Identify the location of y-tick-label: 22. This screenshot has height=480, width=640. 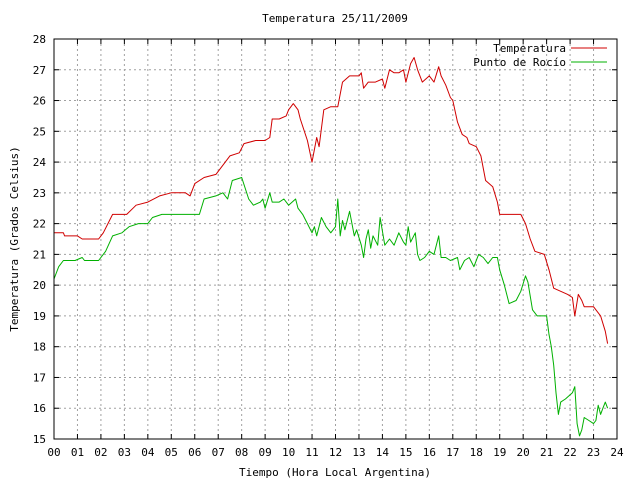
(39, 224).